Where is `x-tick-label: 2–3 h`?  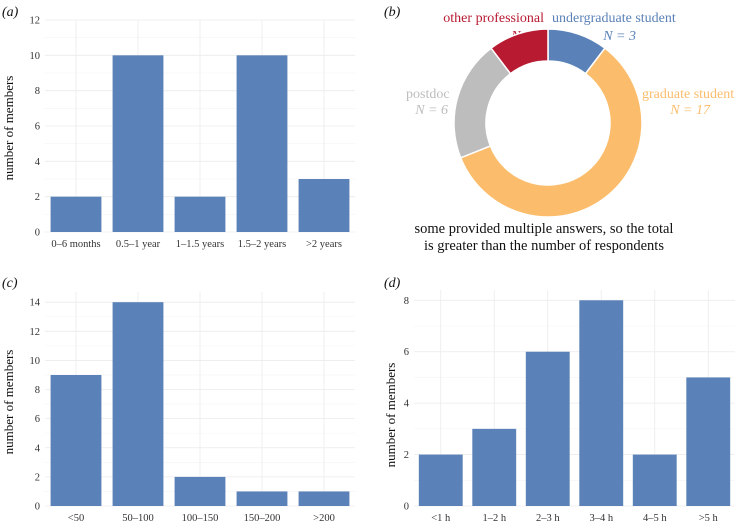
x-tick-label: 2–3 h is located at coordinates (548, 518).